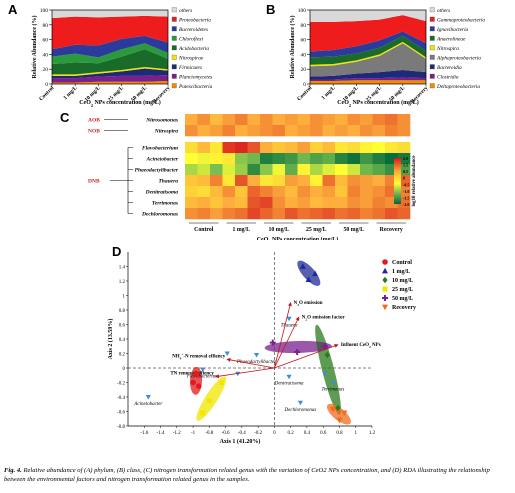 The height and width of the screenshot is (493, 515). I want to click on ellipse-1-mg-l, so click(309, 273).